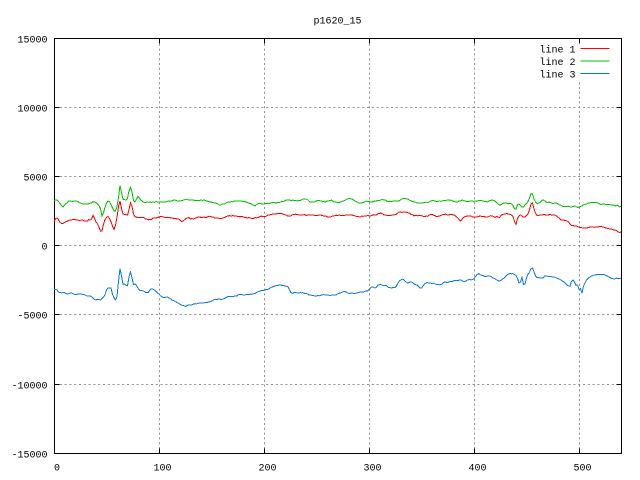  I want to click on svg-text: 5000, so click(35, 178).